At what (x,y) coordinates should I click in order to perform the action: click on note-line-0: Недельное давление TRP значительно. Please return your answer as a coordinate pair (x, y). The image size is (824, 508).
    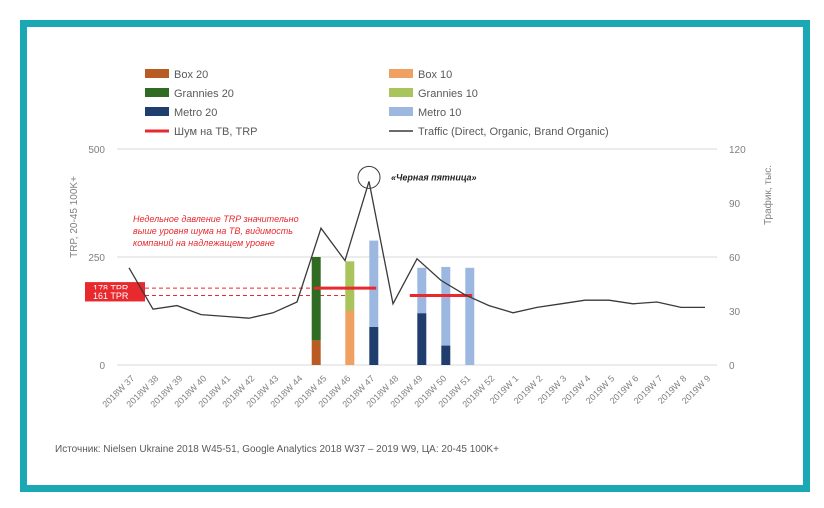
    Looking at the image, I should click on (216, 219).